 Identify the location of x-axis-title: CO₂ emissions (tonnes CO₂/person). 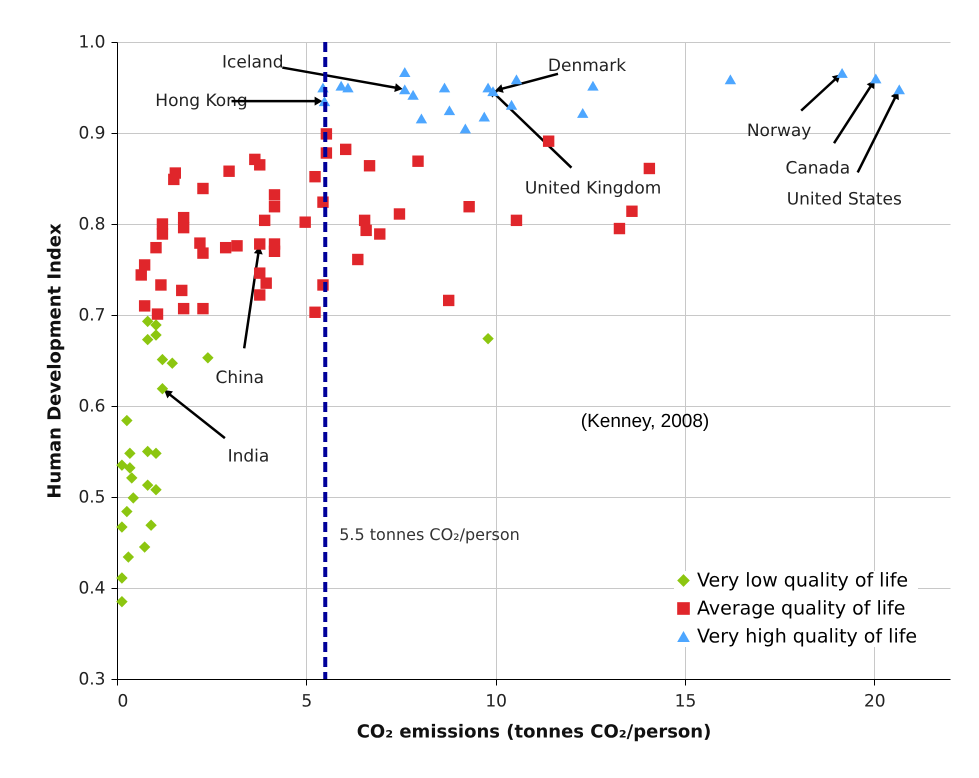
(534, 732).